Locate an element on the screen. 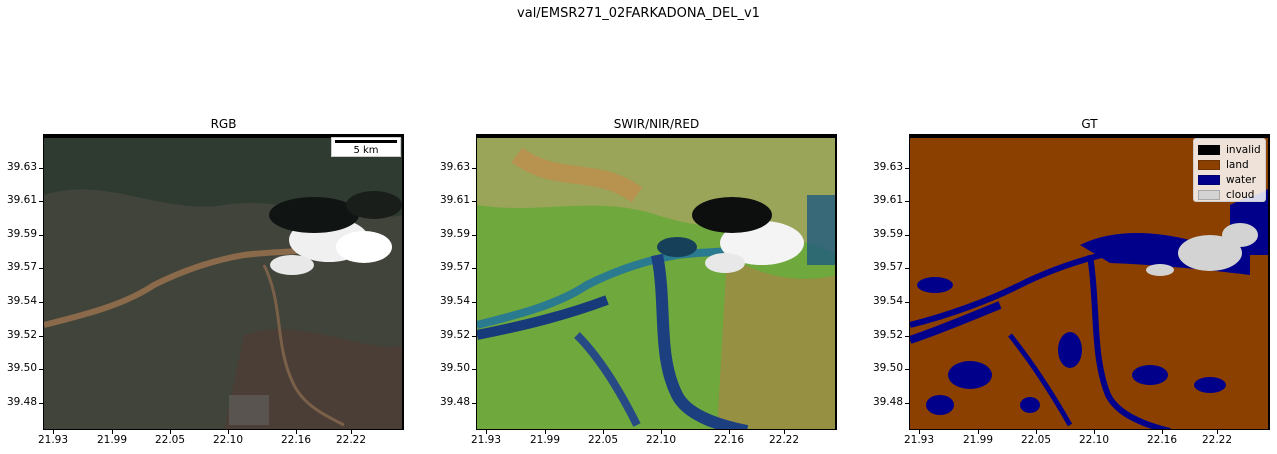  legend-swatch-land is located at coordinates (1209, 164).